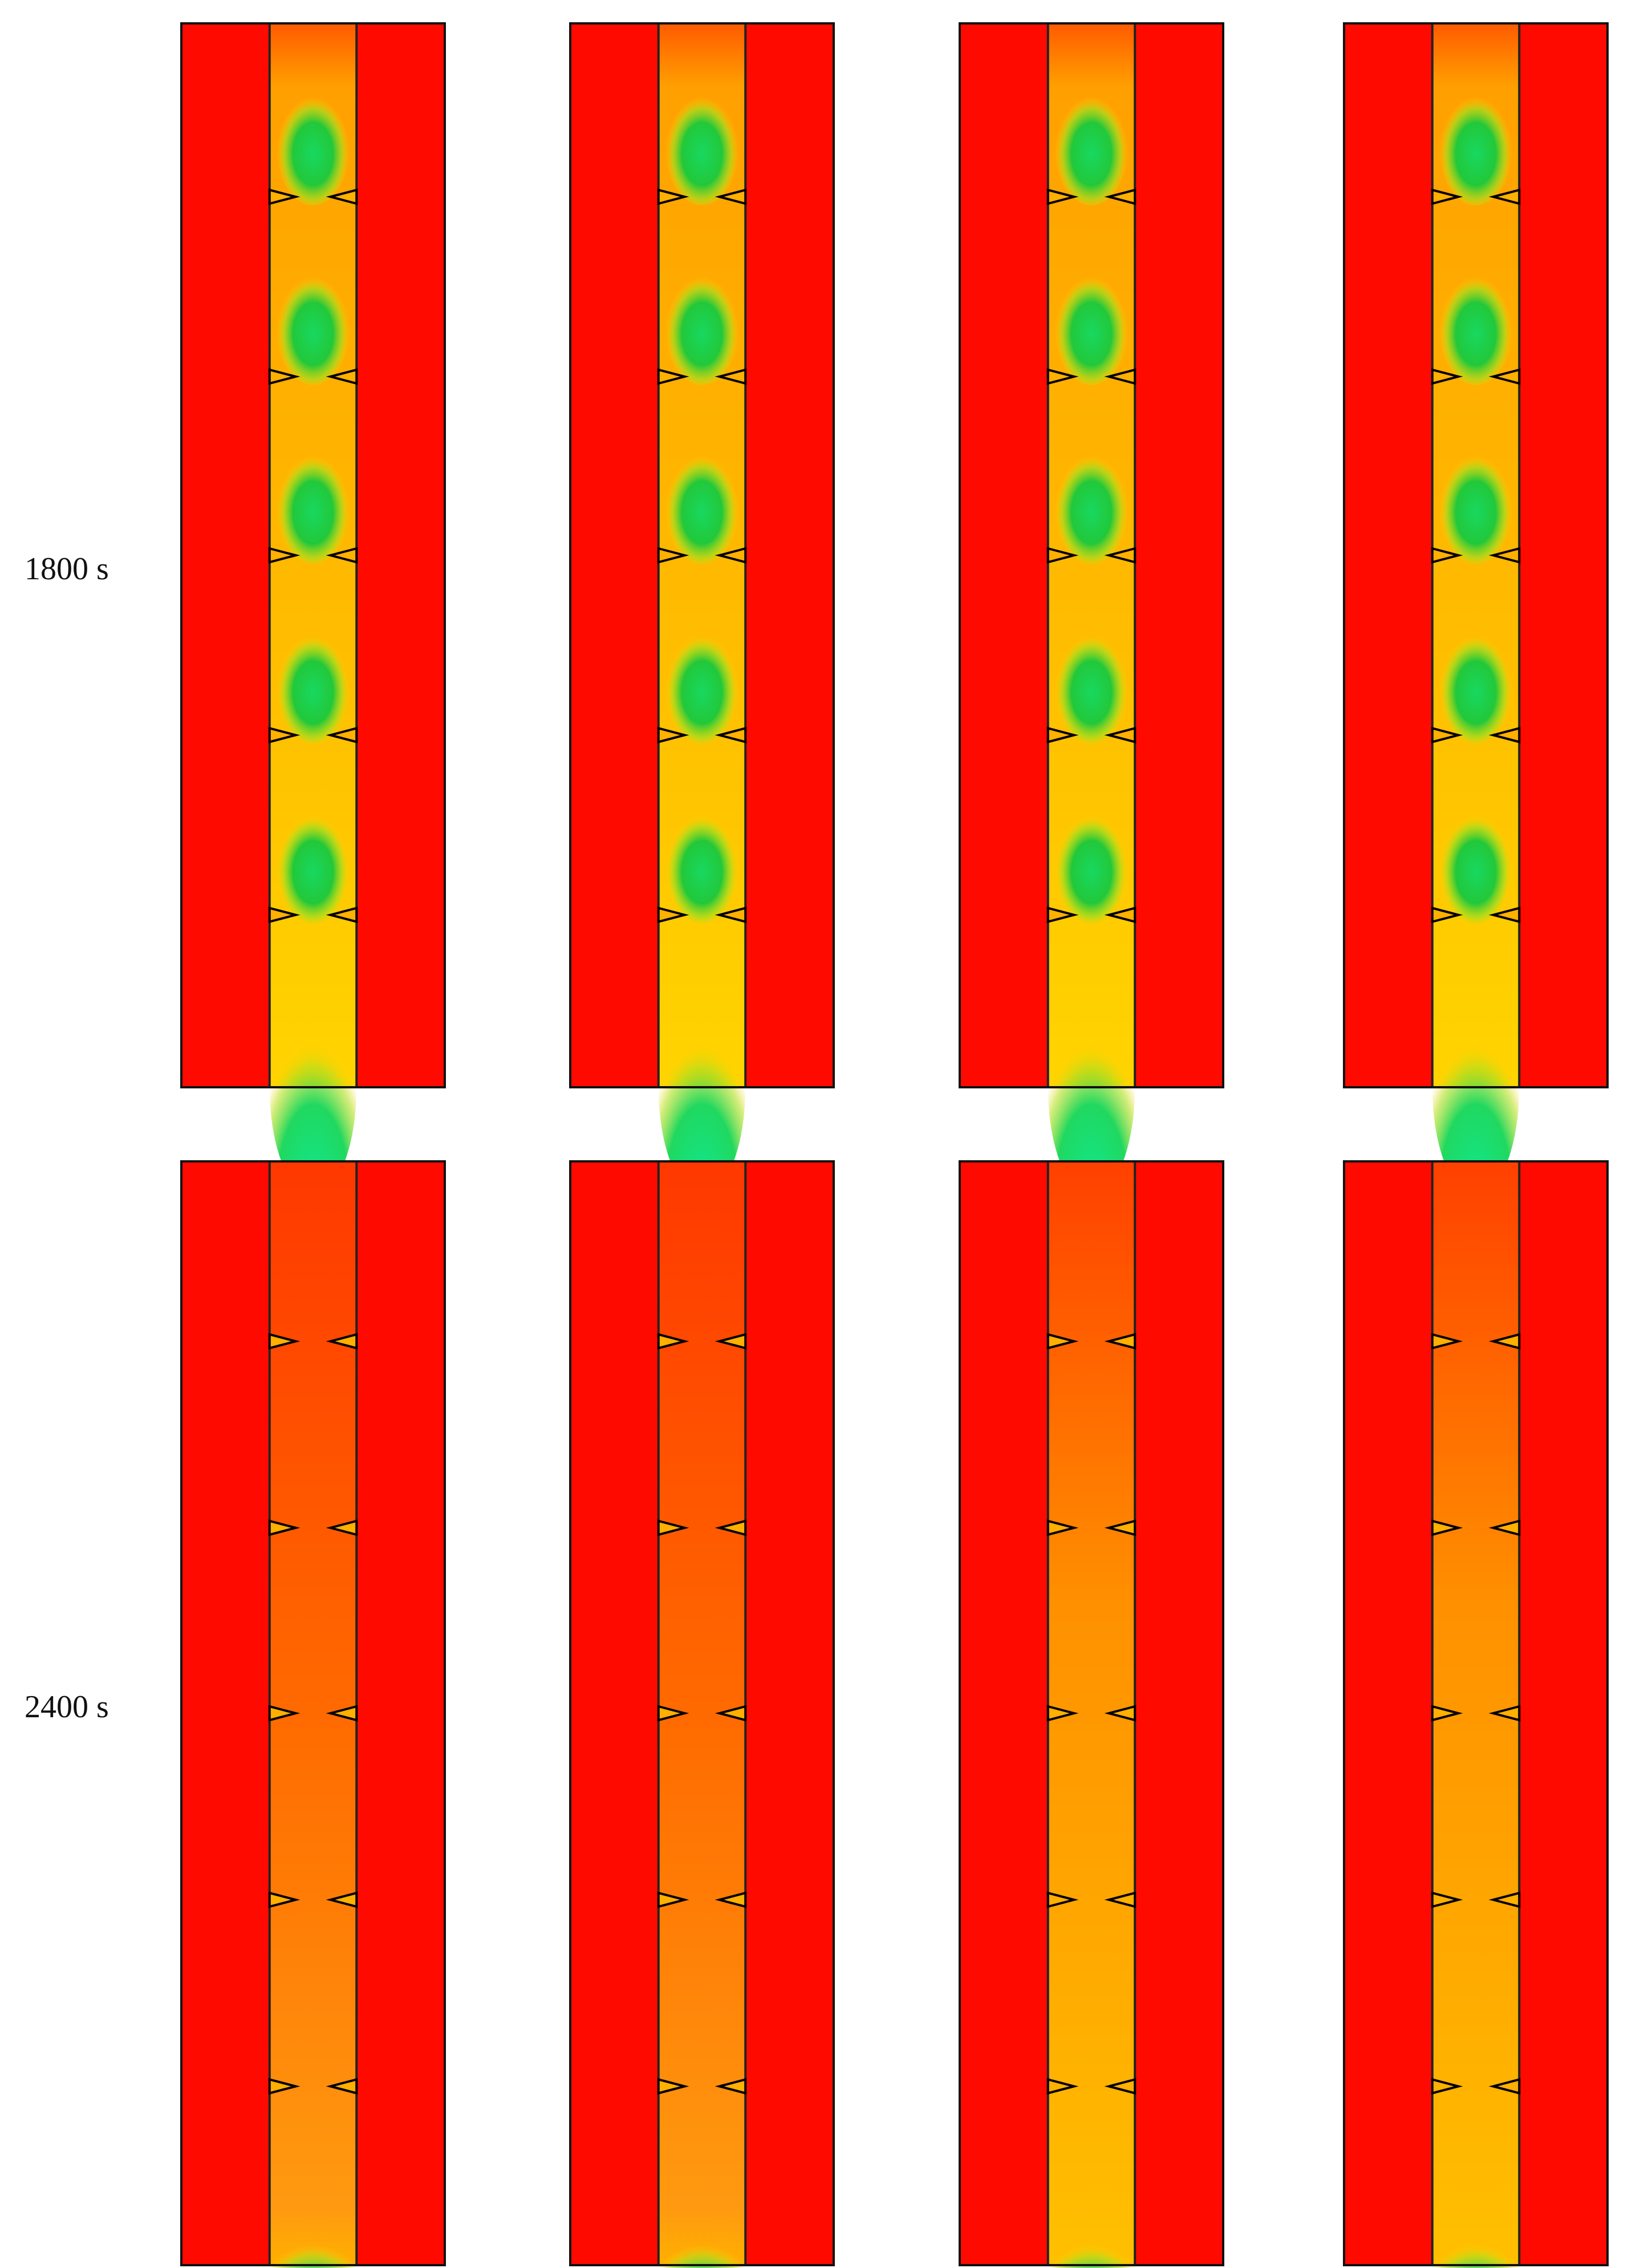  Describe the element at coordinates (67, 569) in the screenshot. I see `row-label: 1800 s` at that location.